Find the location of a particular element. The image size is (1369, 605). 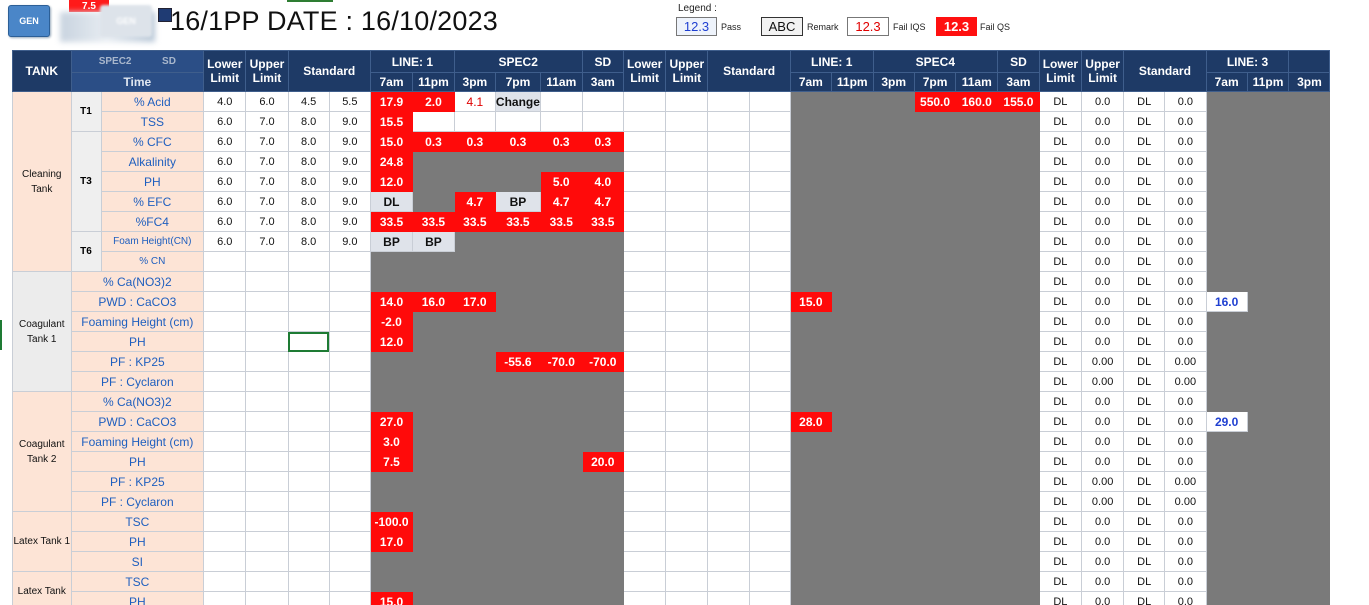

limit-cell: 0.00 is located at coordinates (1103, 381).